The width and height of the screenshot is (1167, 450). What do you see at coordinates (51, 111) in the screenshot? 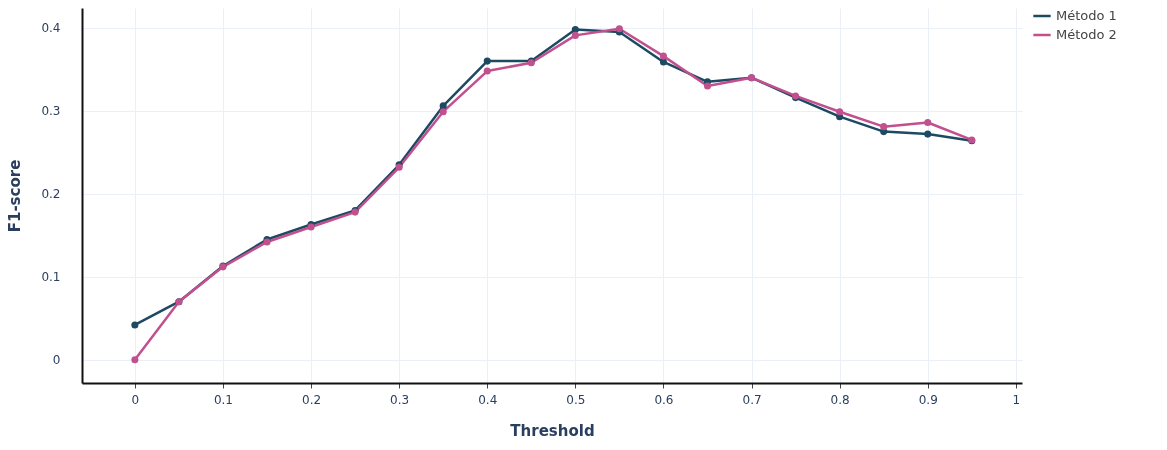
I see `y-tick-label: 0.3` at bounding box center [51, 111].